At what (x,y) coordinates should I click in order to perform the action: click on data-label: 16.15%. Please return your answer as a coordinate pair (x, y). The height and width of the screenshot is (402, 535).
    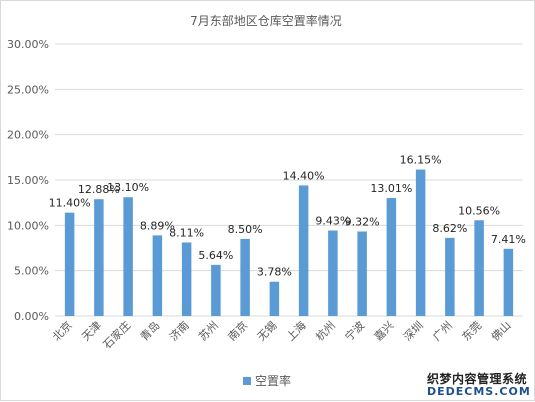
    Looking at the image, I should click on (421, 160).